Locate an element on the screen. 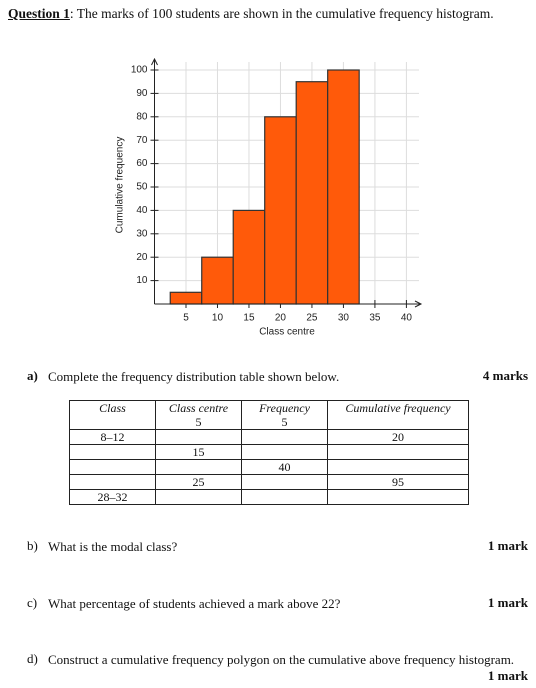  x-tick-label: 35 is located at coordinates (375, 318).